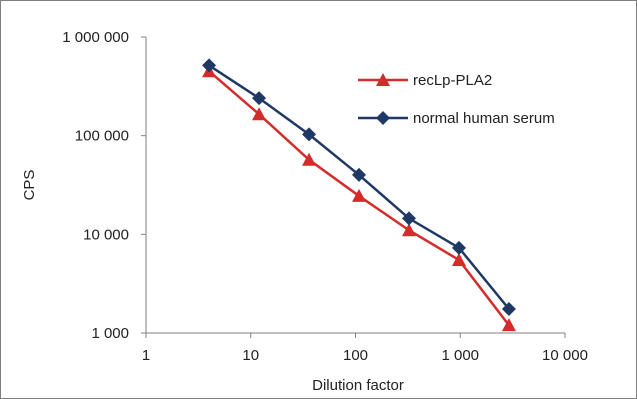  Describe the element at coordinates (146, 355) in the screenshot. I see `x-tick-label: 1` at that location.